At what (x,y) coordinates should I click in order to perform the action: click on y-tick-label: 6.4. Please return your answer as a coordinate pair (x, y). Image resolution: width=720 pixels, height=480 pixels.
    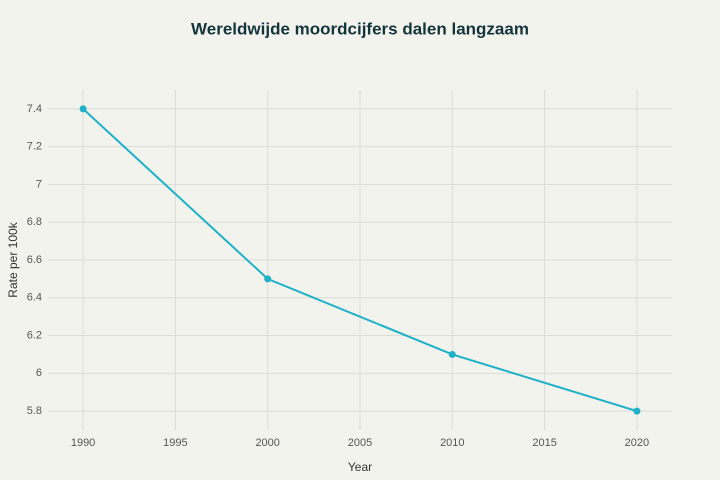
    Looking at the image, I should click on (34, 298).